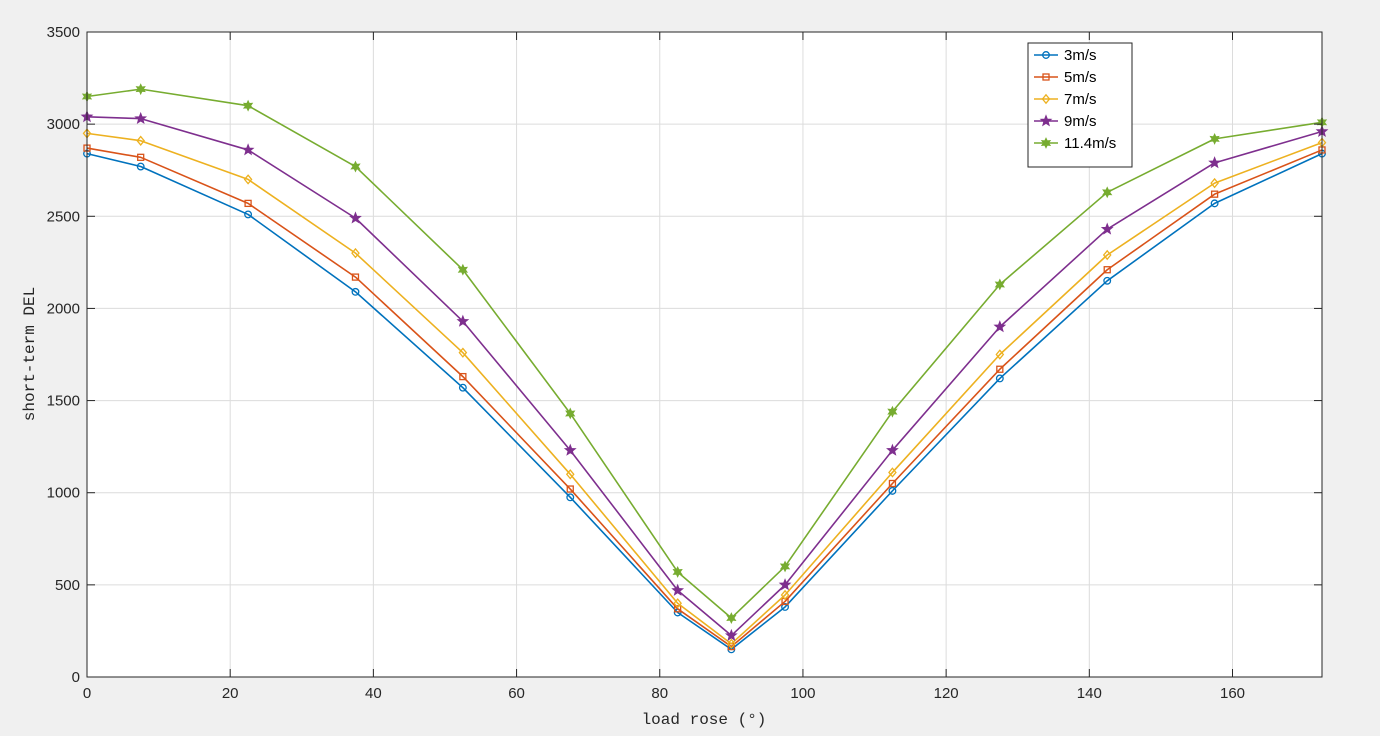 The height and width of the screenshot is (736, 1380). Describe the element at coordinates (1080, 77) in the screenshot. I see `legend-label: 5m/s` at that location.